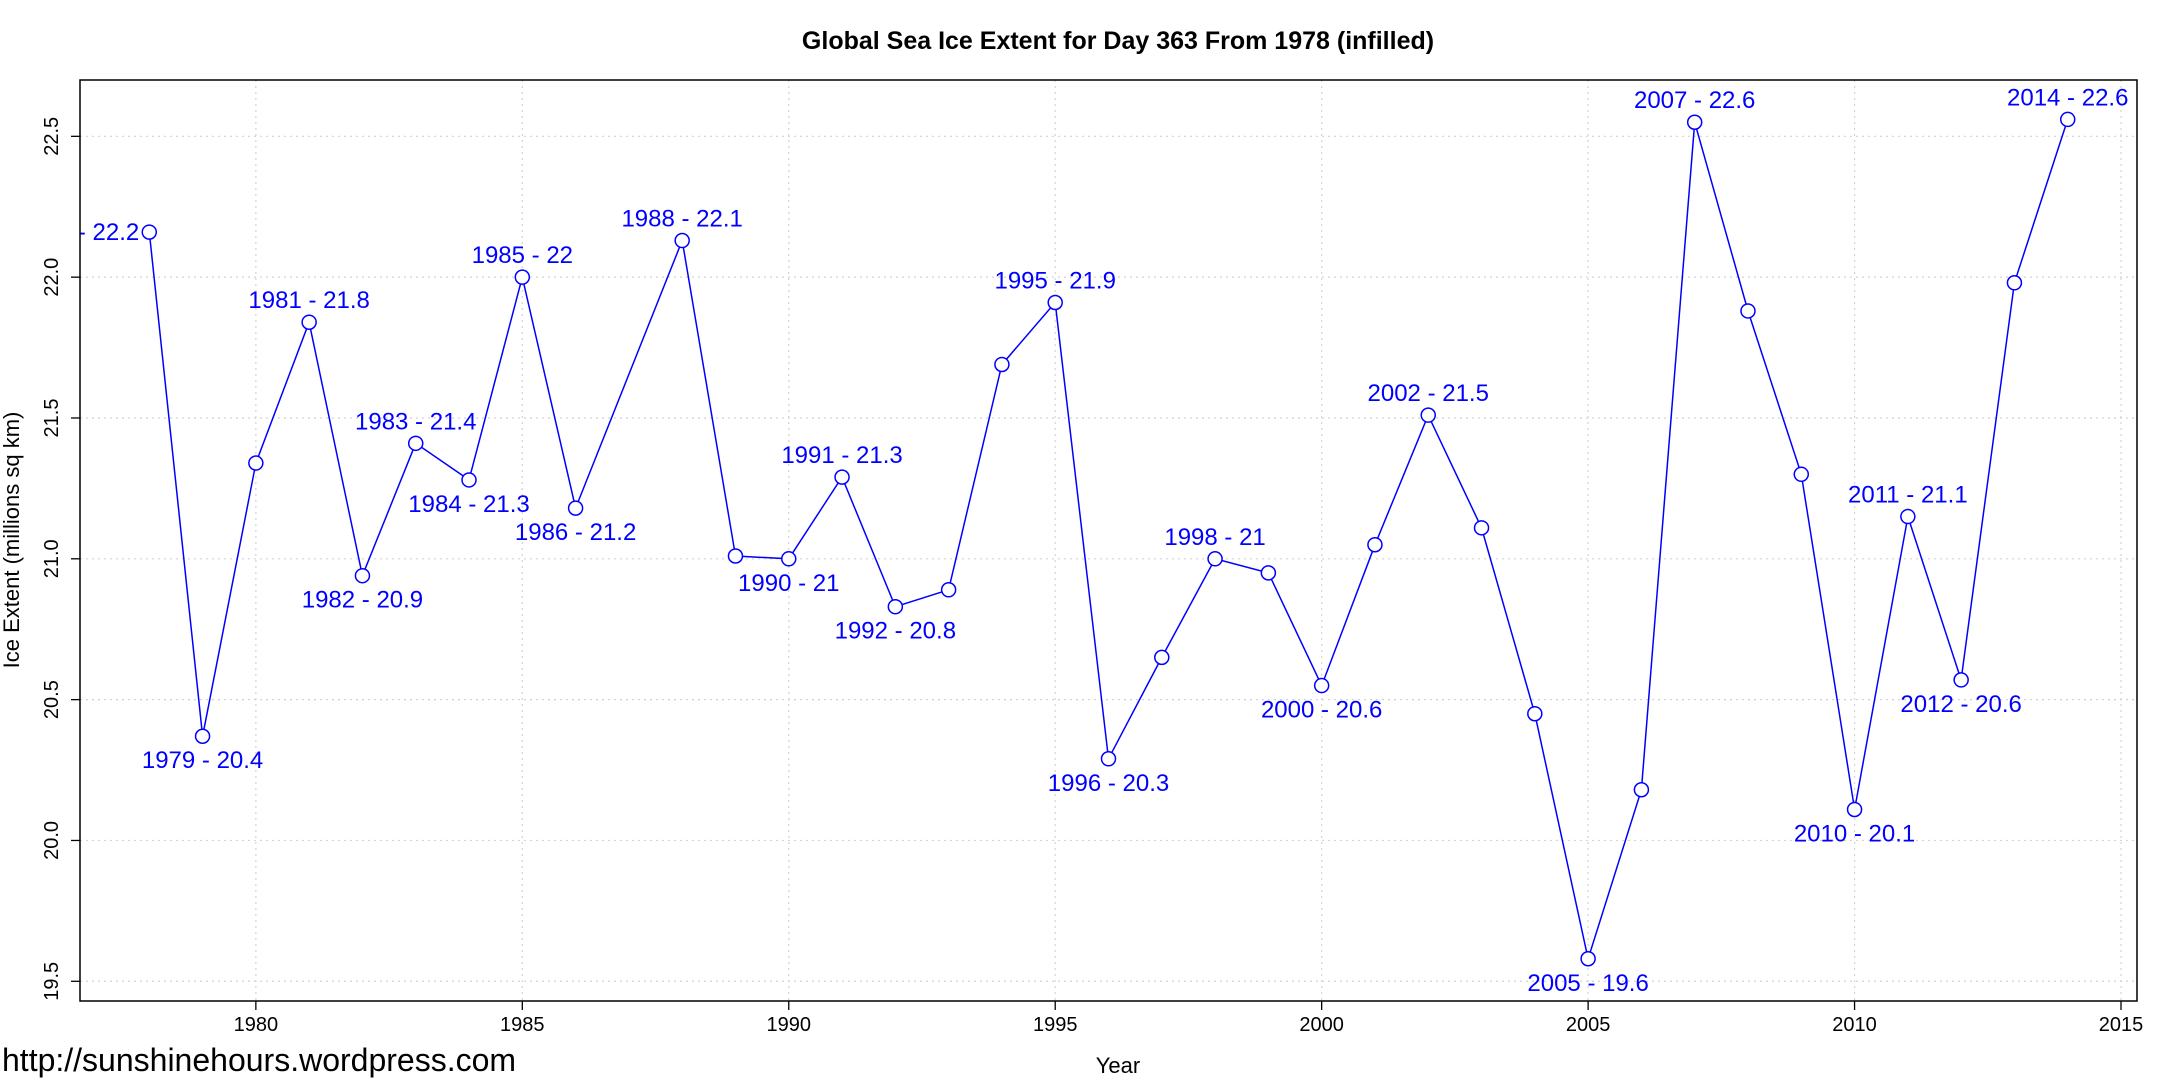 The image size is (2176, 1087). Describe the element at coordinates (1321, 710) in the screenshot. I see `point-label: 2000 - 20.6` at that location.